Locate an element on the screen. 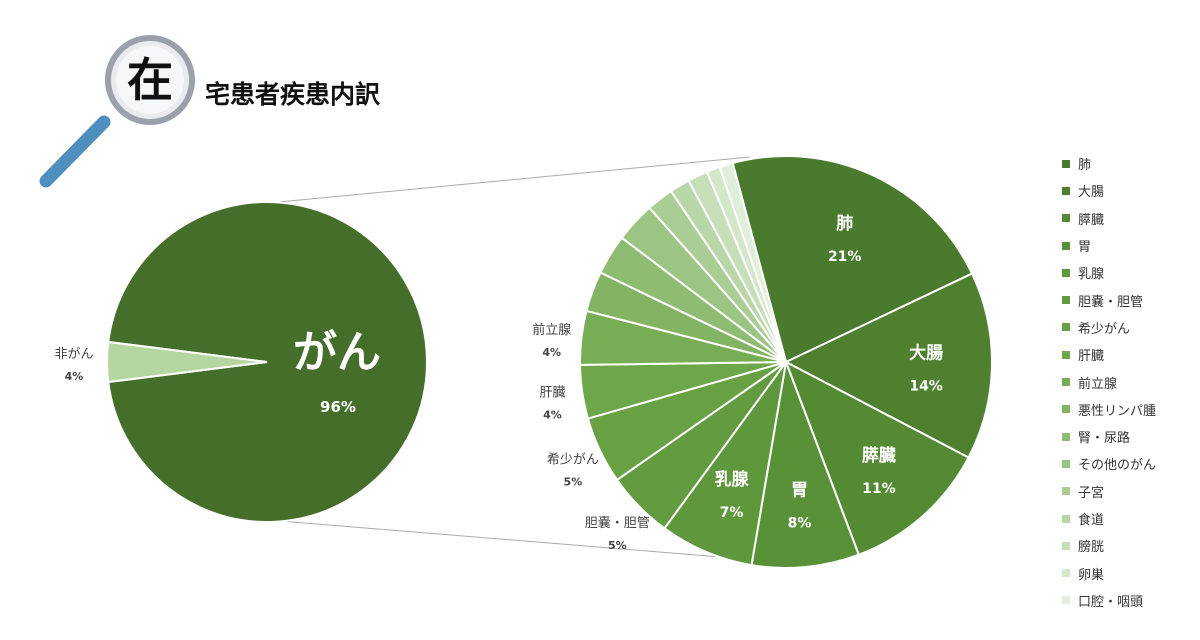 The width and height of the screenshot is (1200, 640). overview-pie is located at coordinates (266, 362).